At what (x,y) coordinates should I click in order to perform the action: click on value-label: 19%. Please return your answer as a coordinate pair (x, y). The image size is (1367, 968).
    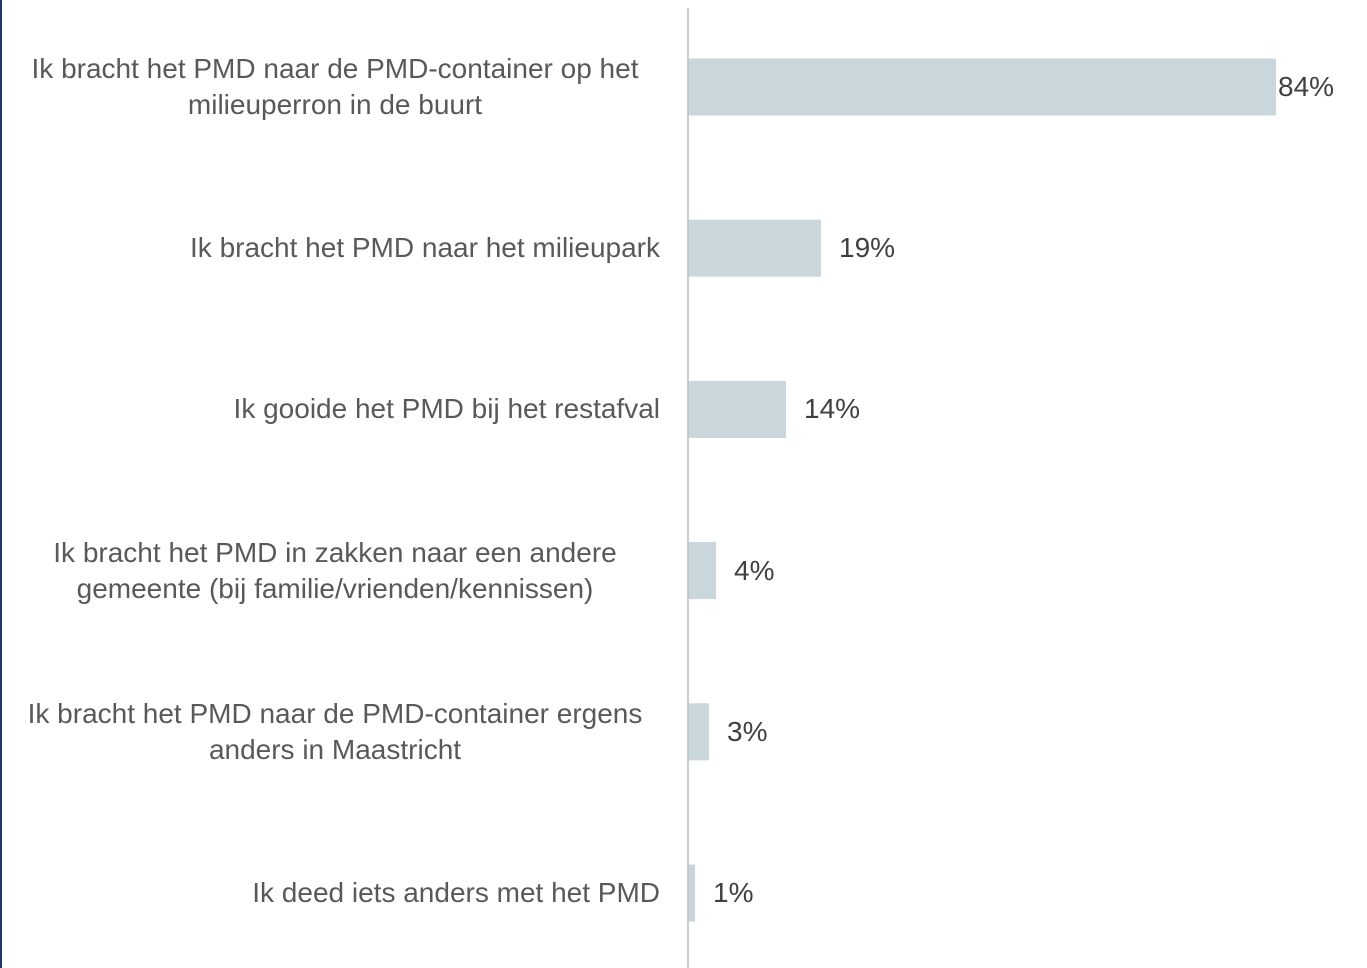
    Looking at the image, I should click on (867, 248).